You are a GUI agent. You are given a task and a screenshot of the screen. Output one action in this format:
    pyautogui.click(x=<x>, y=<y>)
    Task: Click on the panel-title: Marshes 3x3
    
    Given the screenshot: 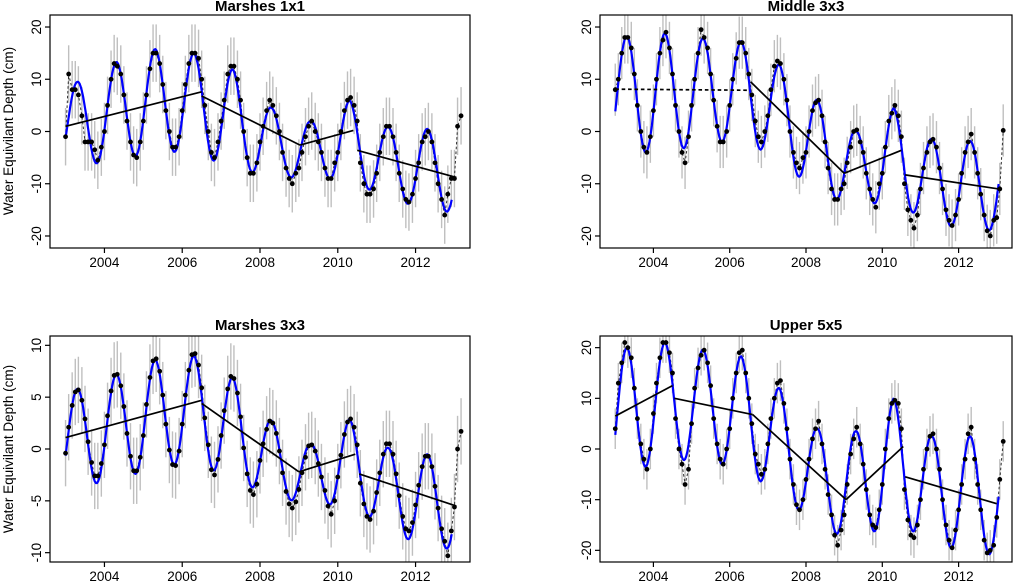 What is the action you would take?
    pyautogui.click(x=260, y=325)
    